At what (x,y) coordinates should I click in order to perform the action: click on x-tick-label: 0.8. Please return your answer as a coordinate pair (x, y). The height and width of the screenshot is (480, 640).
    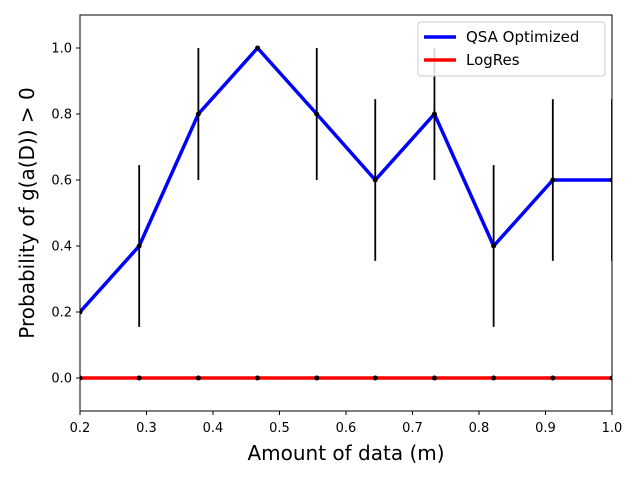
    Looking at the image, I should click on (479, 428).